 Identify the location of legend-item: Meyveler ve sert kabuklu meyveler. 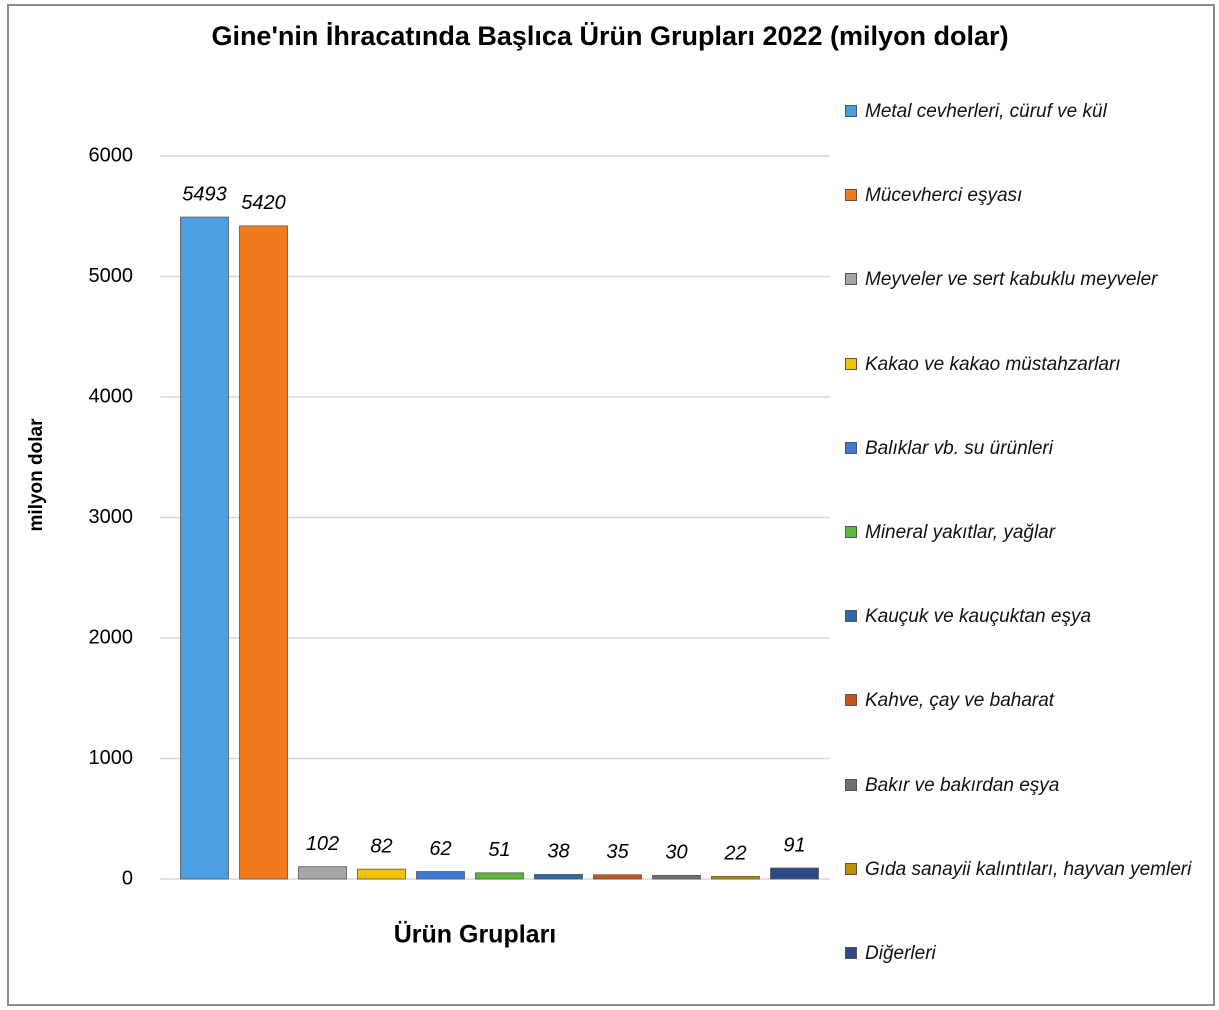
(1025, 280).